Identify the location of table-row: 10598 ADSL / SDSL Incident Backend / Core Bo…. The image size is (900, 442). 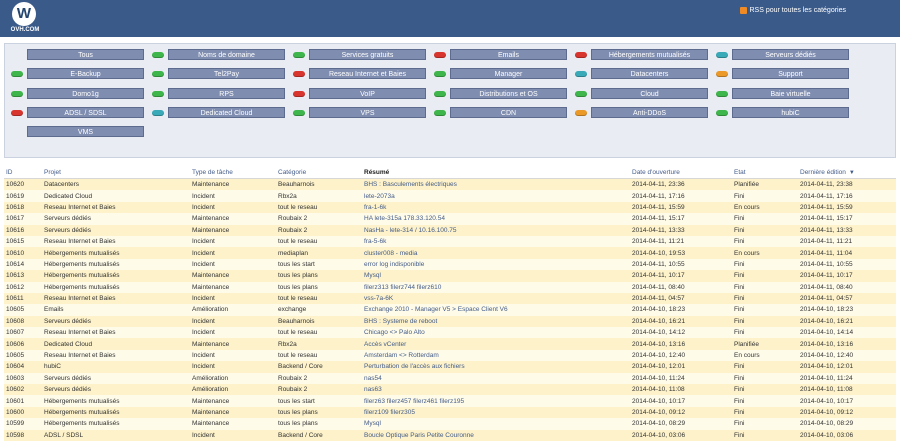
(450, 435).